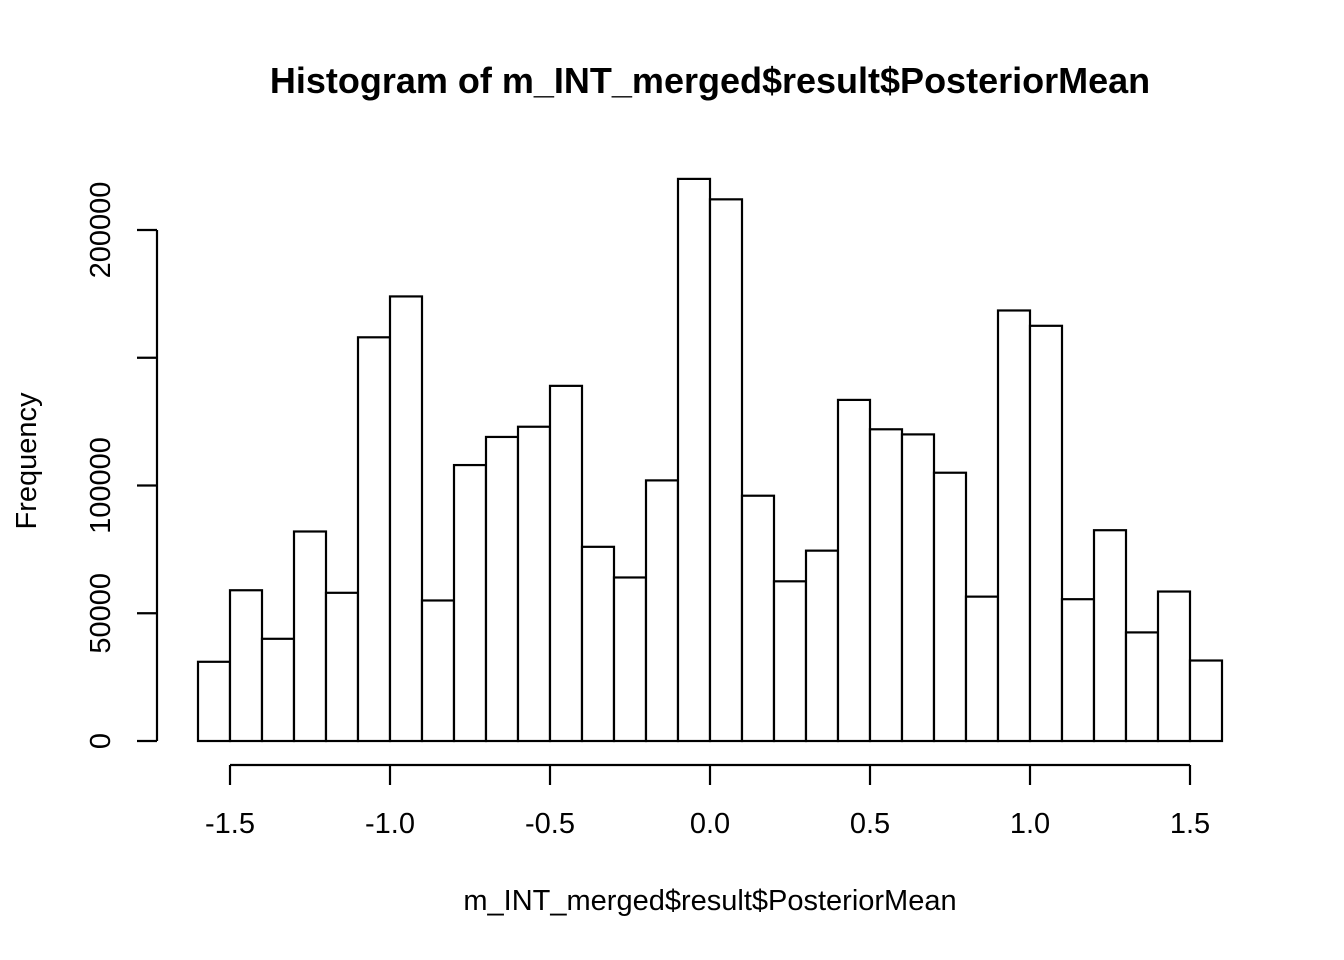 This screenshot has height=960, width=1344. What do you see at coordinates (870, 824) in the screenshot?
I see `x-tick-label: 0.5` at bounding box center [870, 824].